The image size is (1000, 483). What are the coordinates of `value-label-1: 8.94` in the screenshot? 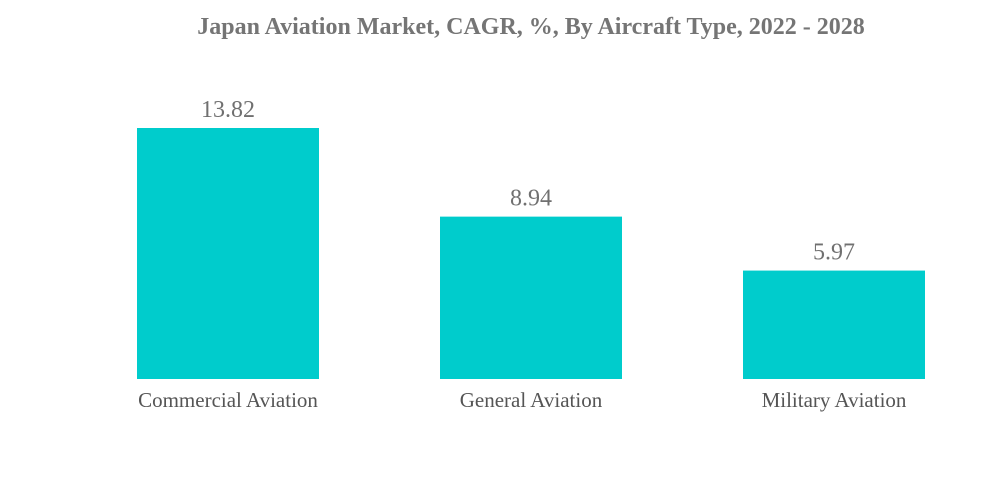 It's located at (531, 199).